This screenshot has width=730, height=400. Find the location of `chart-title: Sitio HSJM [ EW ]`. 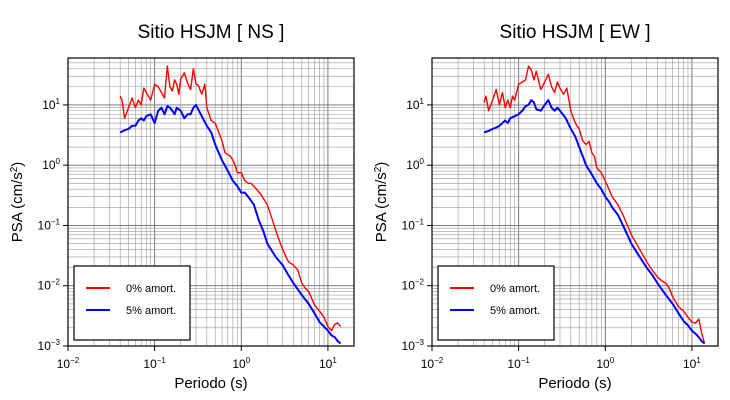

chart-title: Sitio HSJM [ EW ] is located at coordinates (575, 32).